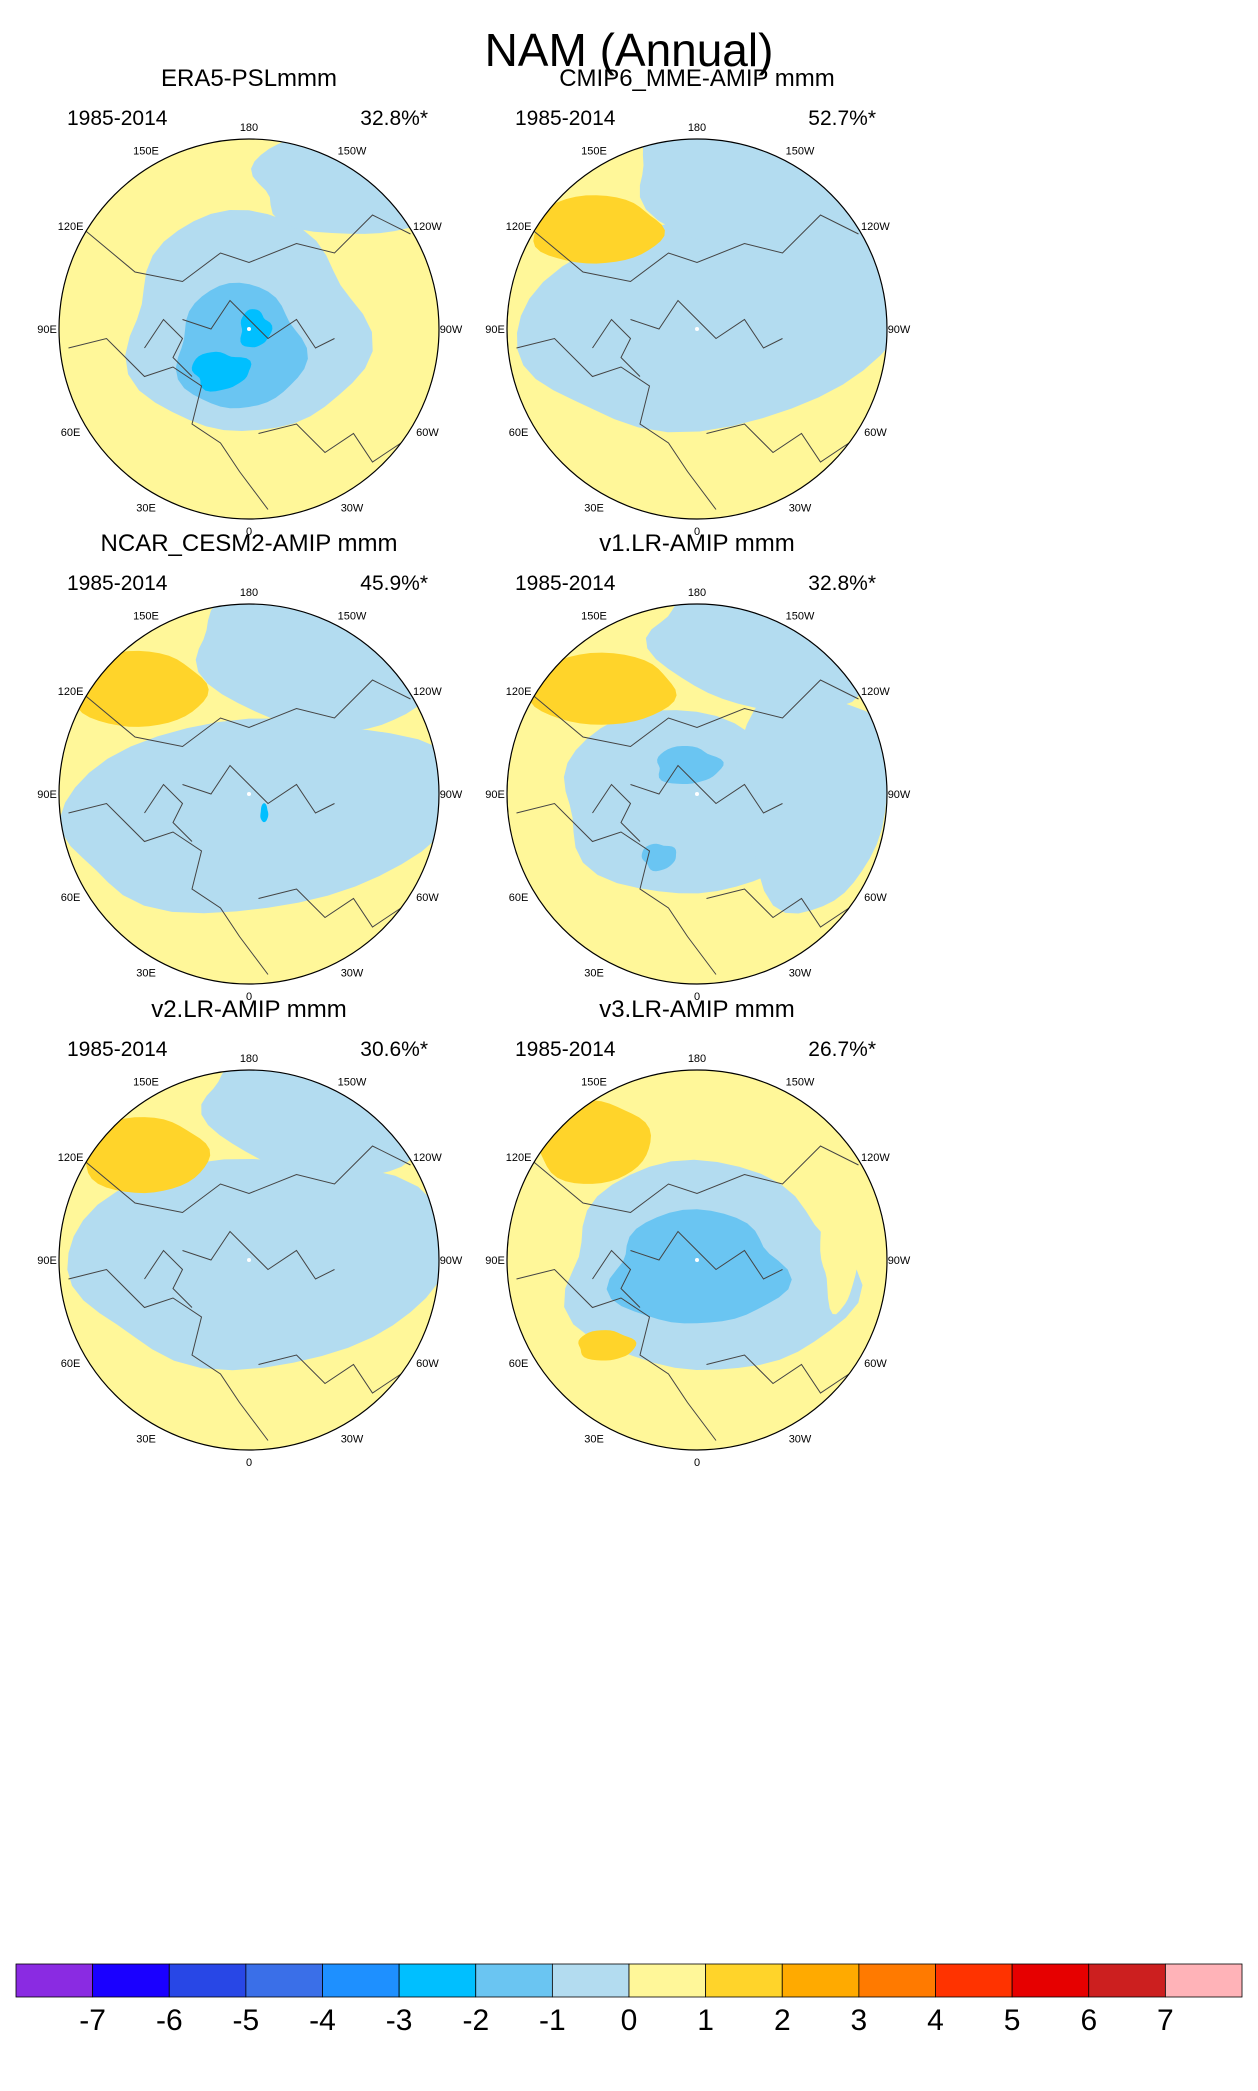  What do you see at coordinates (629, 2020) in the screenshot?
I see `colorbar-label: 0` at bounding box center [629, 2020].